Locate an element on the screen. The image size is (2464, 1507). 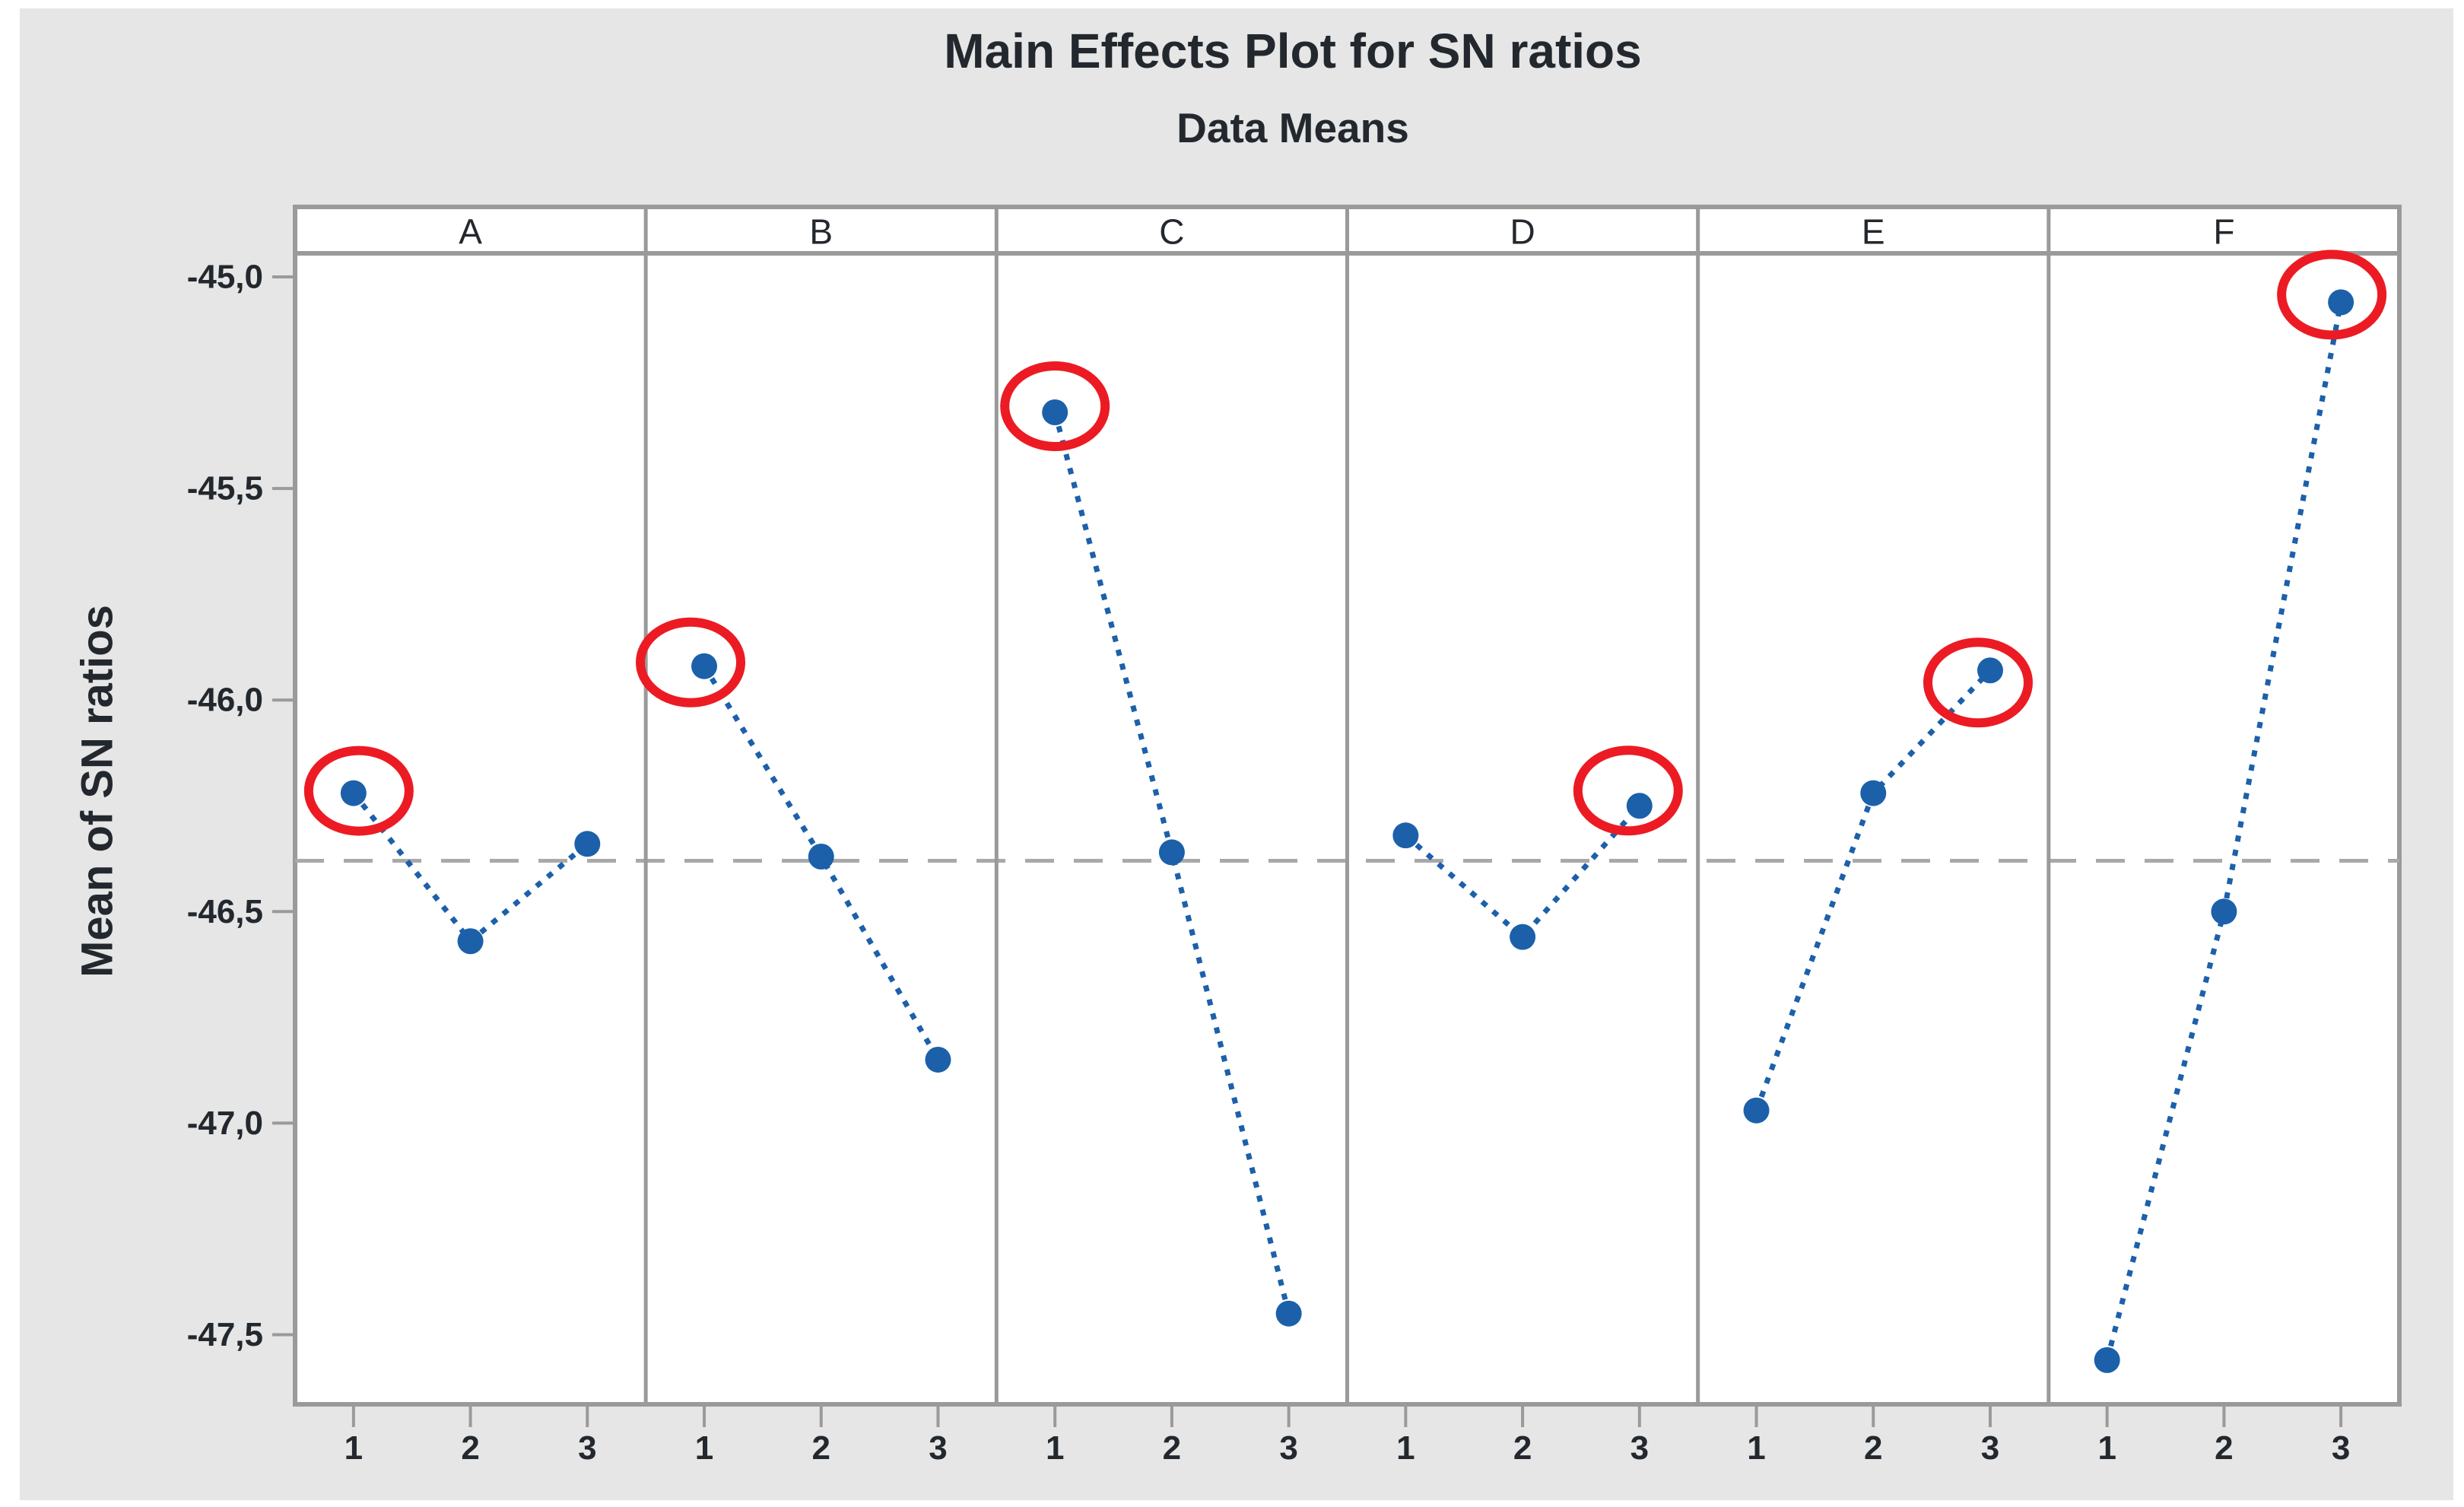
data-point-B1 is located at coordinates (704, 666).